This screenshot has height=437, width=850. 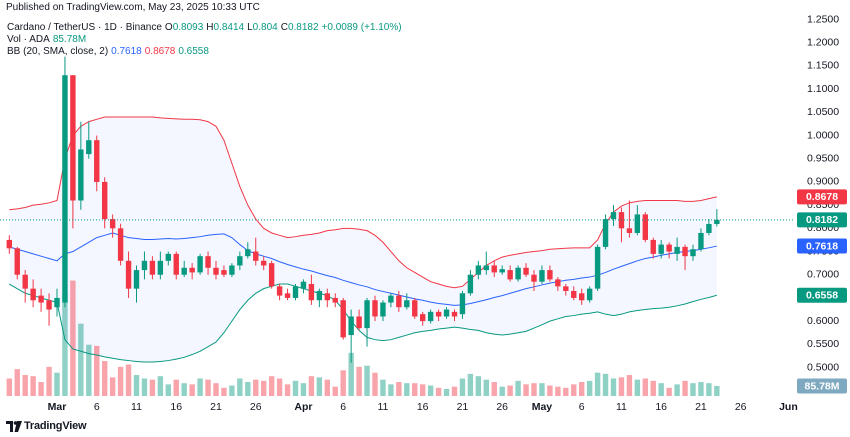 I want to click on y-tick-label: 1.0000, so click(x=823, y=135).